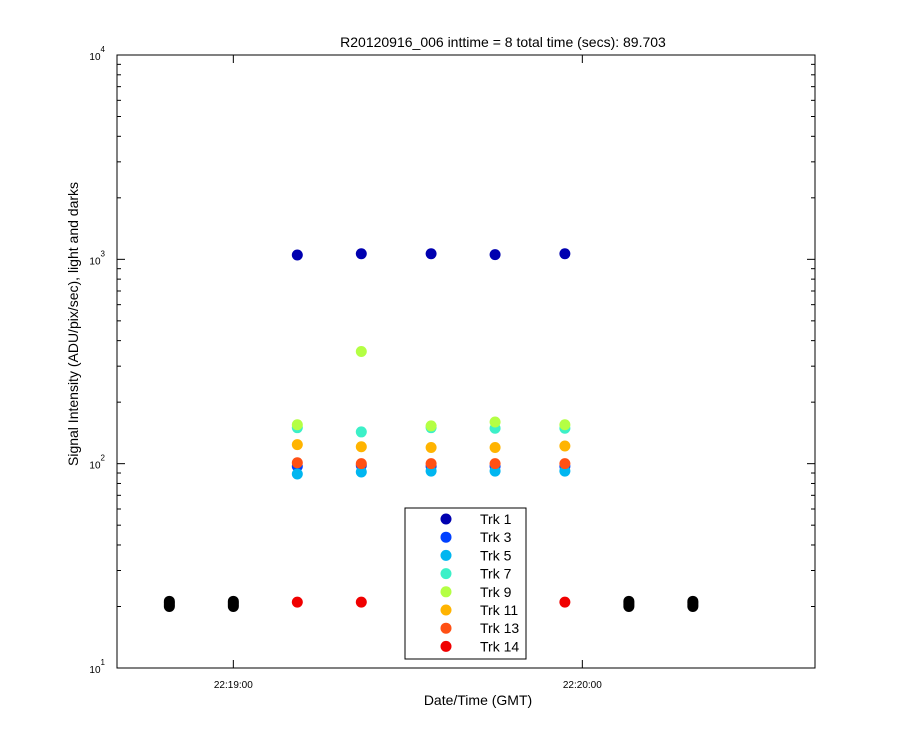 Image resolution: width=900 pixels, height=750 pixels. I want to click on y-tick-label: 10¹, so click(97, 667).